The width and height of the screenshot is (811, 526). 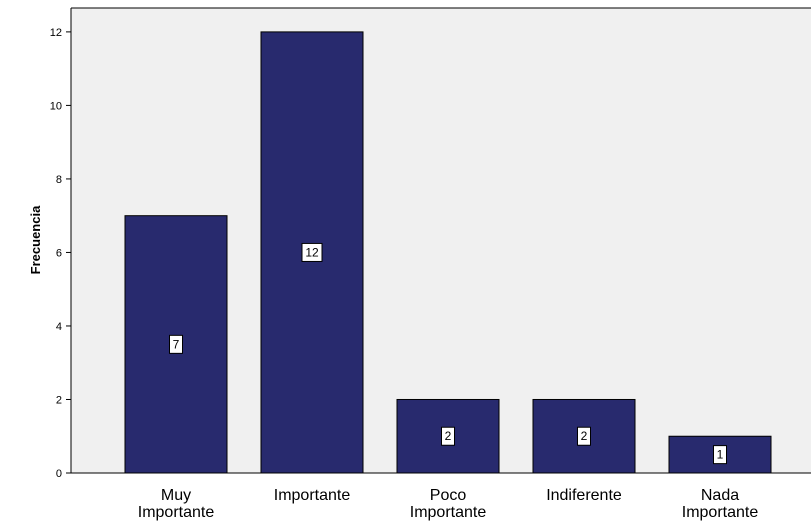 I want to click on x-tick-label: Muy Importante, so click(x=176, y=504).